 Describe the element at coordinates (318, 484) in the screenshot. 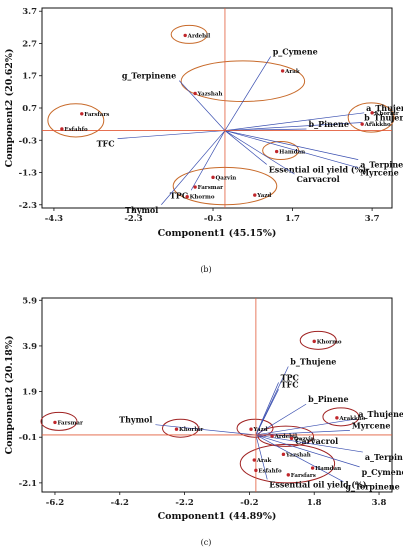

I see `vector-label-essential-oil-yield: Essential oil yield (%)` at that location.